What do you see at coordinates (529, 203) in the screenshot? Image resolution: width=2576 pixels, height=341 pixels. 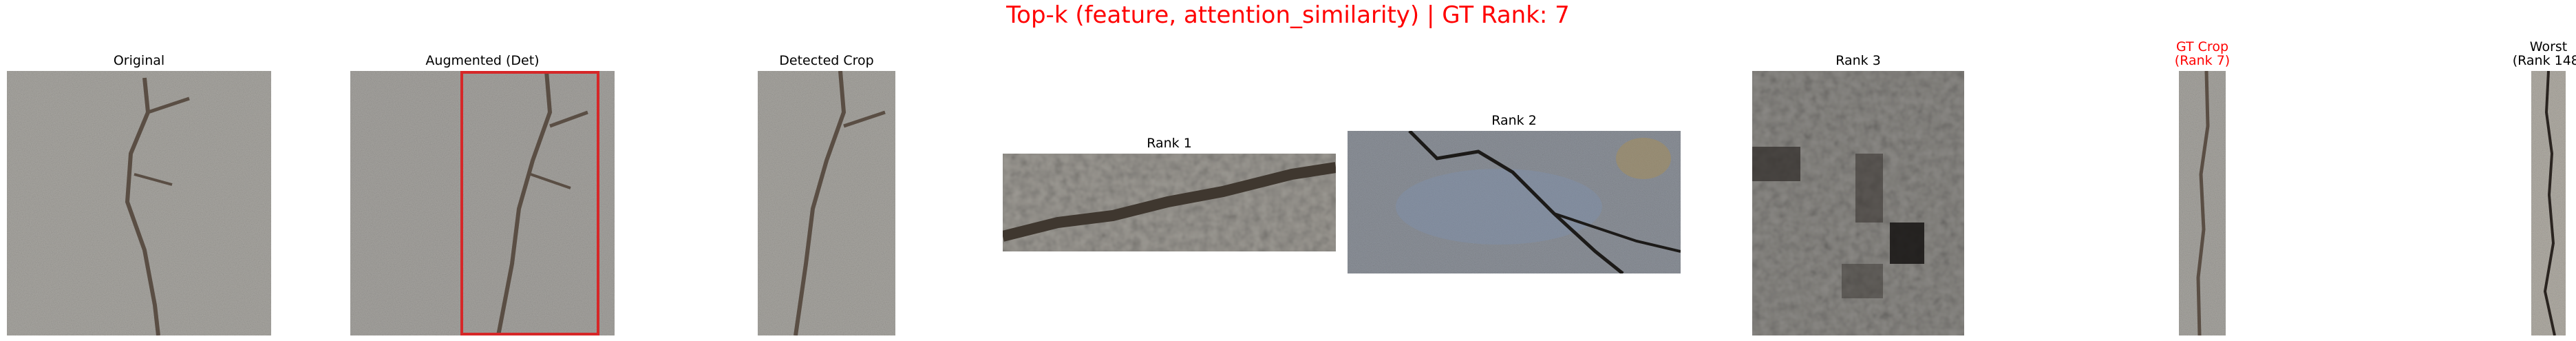 I see `detection-box` at bounding box center [529, 203].